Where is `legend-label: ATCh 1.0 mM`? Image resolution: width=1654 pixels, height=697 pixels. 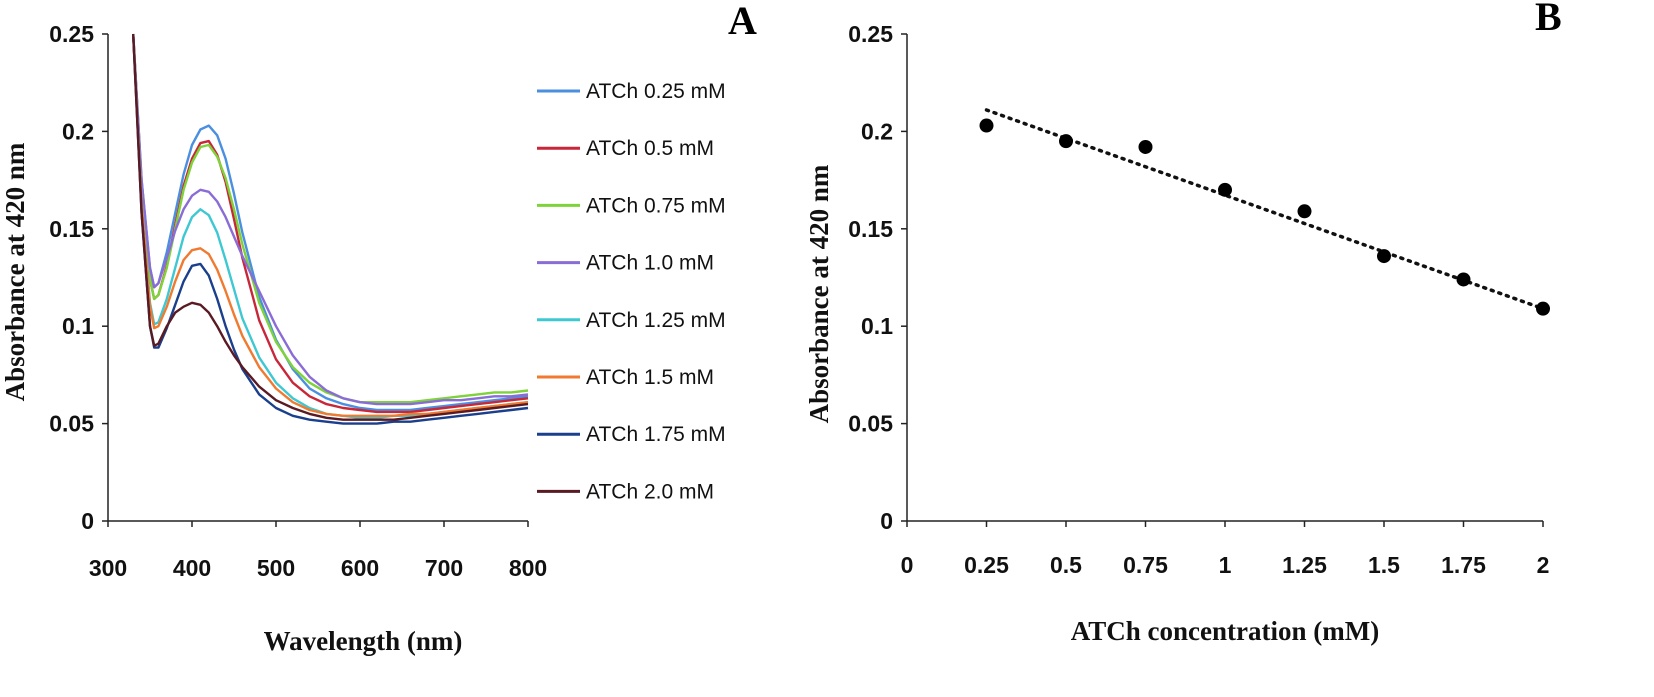
legend-label: ATCh 1.0 mM is located at coordinates (650, 263).